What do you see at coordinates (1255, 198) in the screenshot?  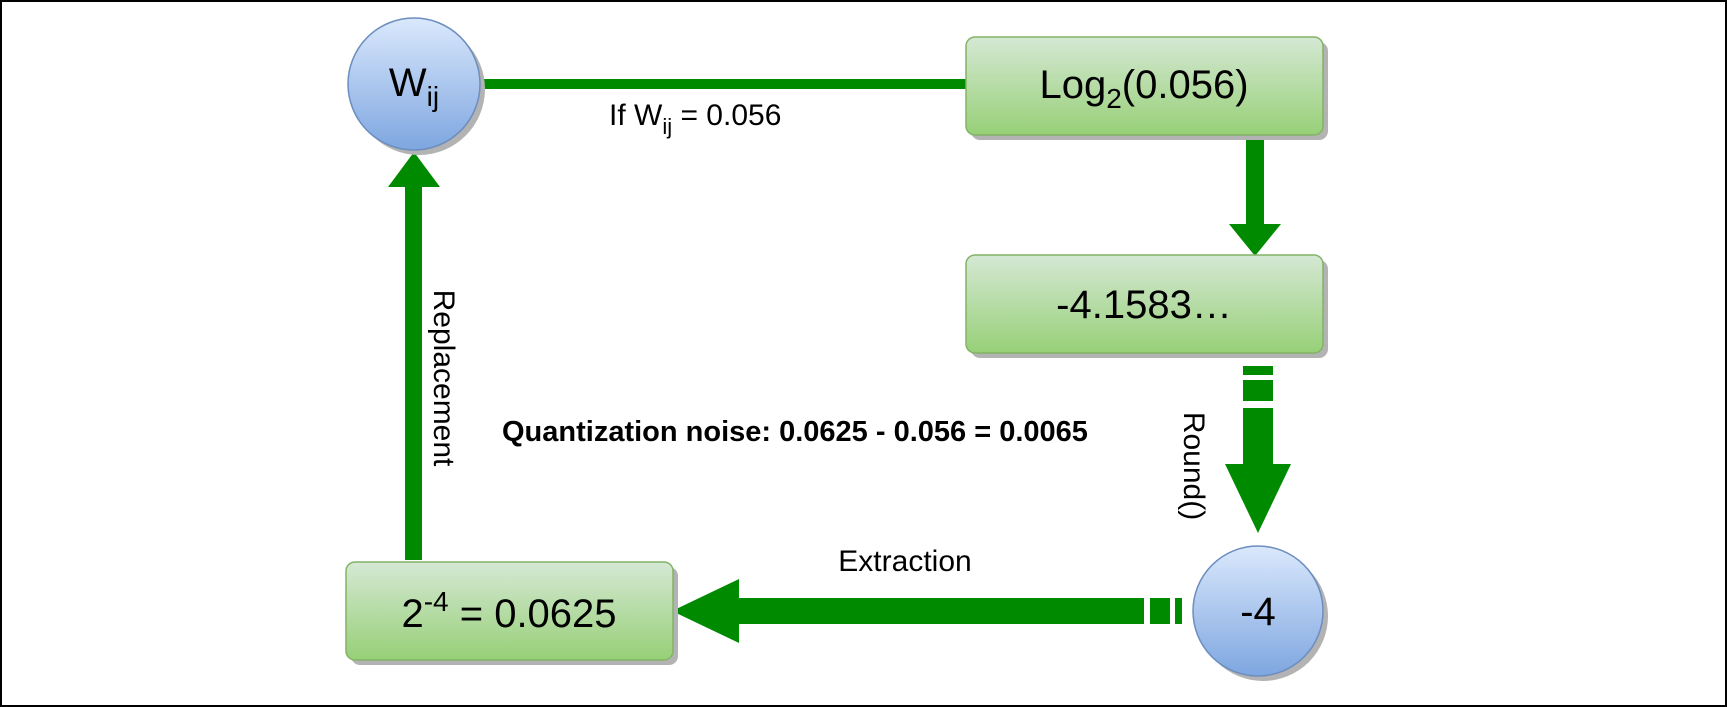 I see `log-to-result-arrow` at bounding box center [1255, 198].